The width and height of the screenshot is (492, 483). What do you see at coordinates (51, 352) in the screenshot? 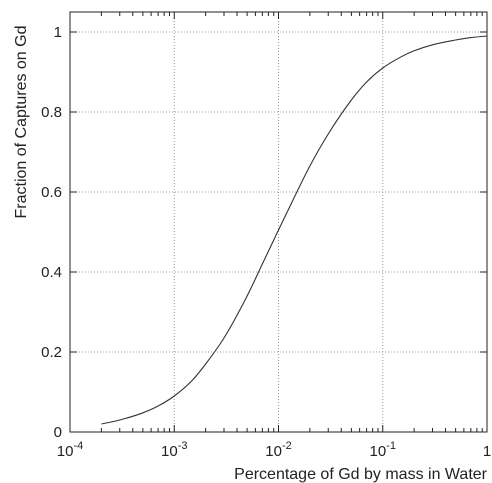
I see `y-tick-label-1: 0.2` at bounding box center [51, 352].